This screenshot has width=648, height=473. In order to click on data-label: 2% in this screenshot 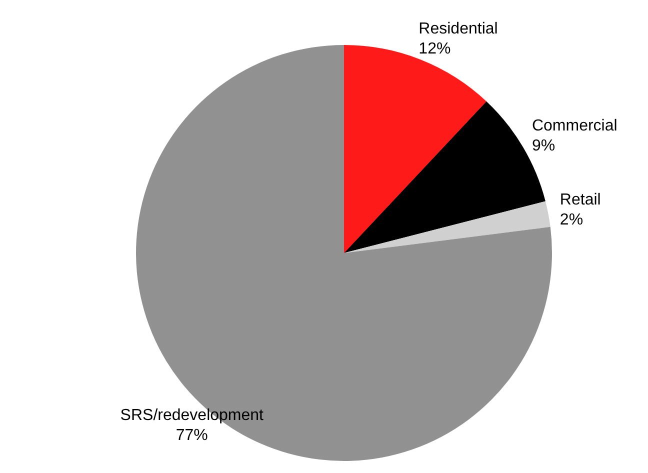, I will do `click(572, 219)`.